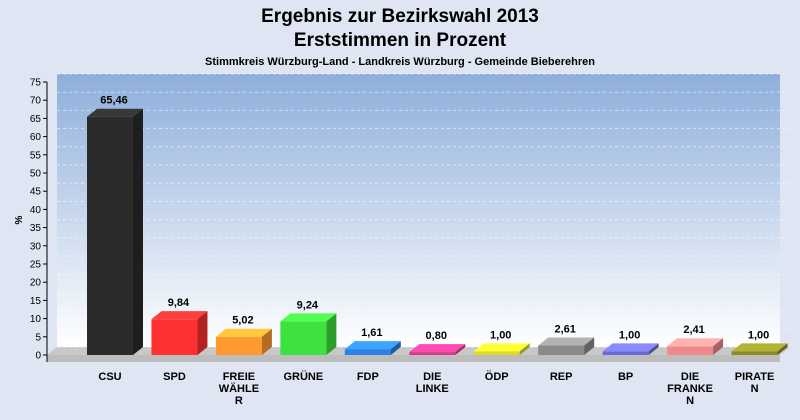 This screenshot has width=800, height=420. Describe the element at coordinates (436, 336) in the screenshot. I see `data-label: 0,80` at that location.